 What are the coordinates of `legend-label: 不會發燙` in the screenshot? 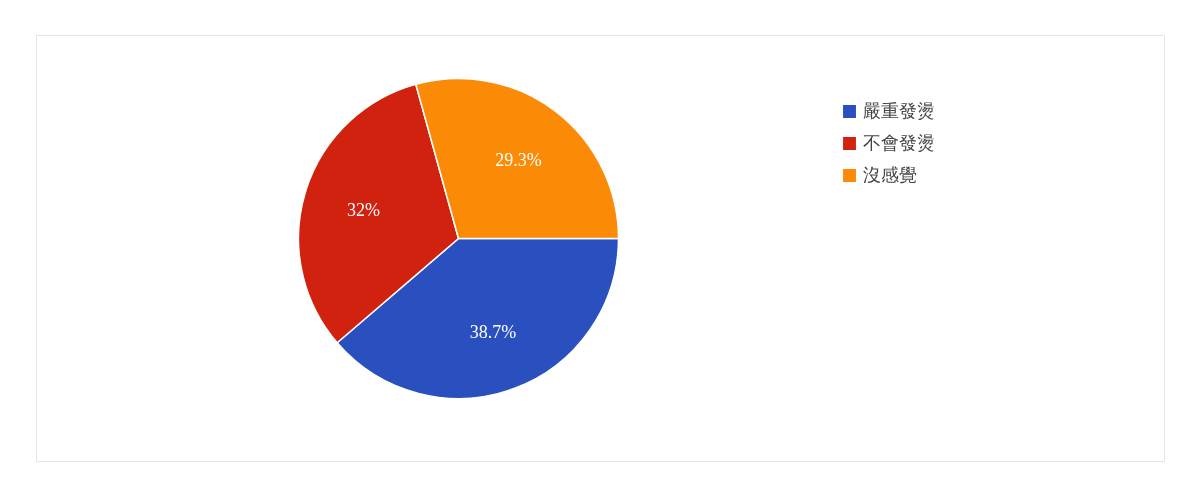 It's located at (899, 143).